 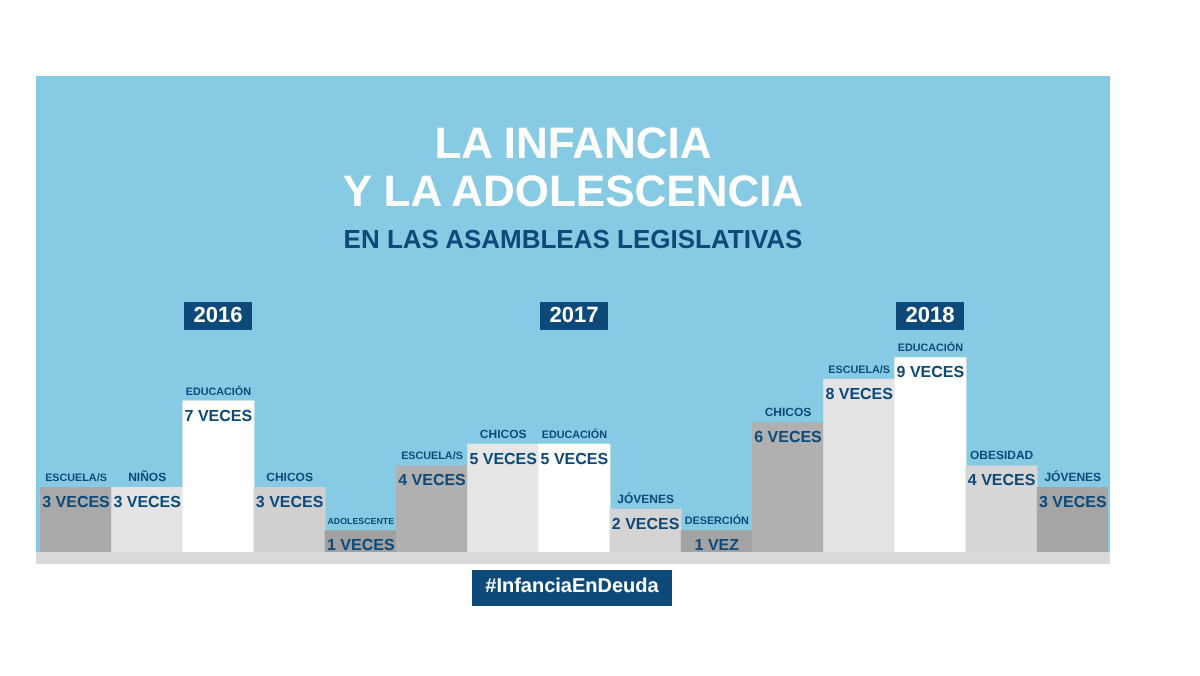 What do you see at coordinates (572, 588) in the screenshot?
I see `text: #InfanciaEnDeuda` at bounding box center [572, 588].